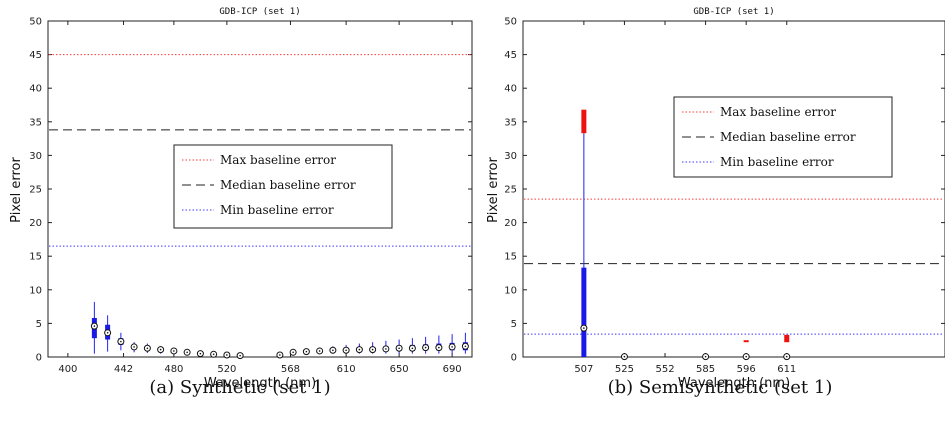 The image size is (945, 432). What do you see at coordinates (705, 369) in the screenshot?
I see `x-tick-label: 585` at bounding box center [705, 369].